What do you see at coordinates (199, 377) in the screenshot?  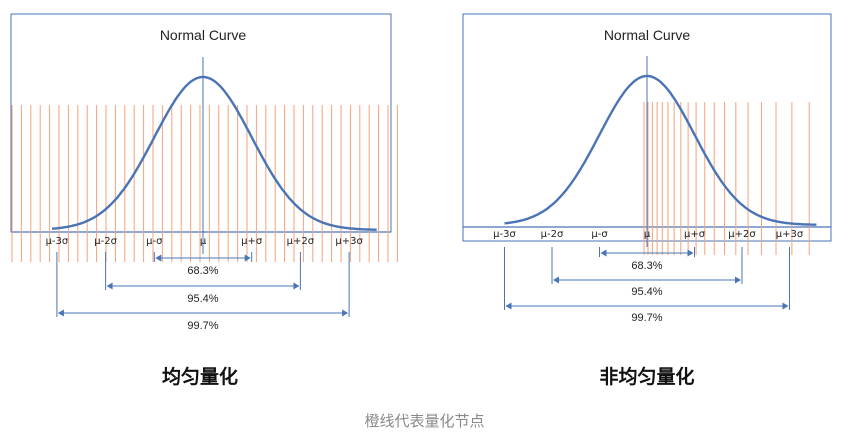 I see `caption-uniform-quantization: 均匀量化` at bounding box center [199, 377].